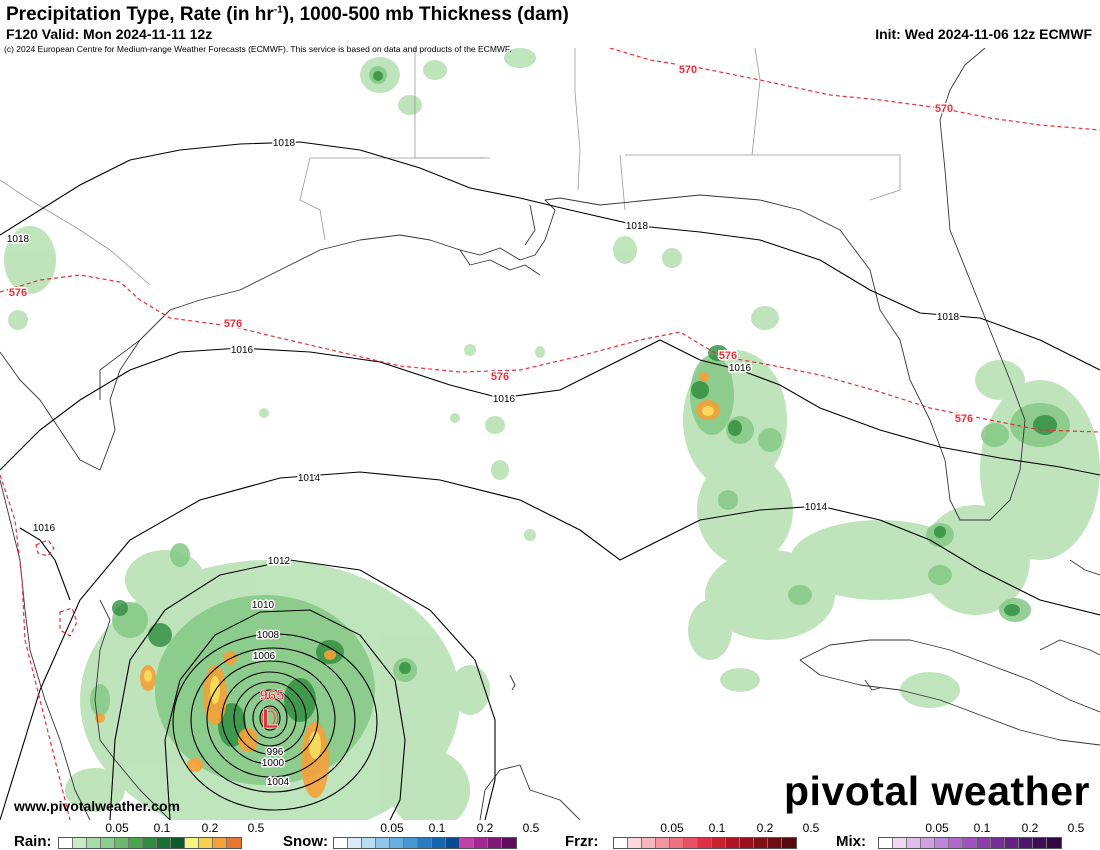 The height and width of the screenshot is (850, 1100). I want to click on low-symbol: L, so click(269, 718).